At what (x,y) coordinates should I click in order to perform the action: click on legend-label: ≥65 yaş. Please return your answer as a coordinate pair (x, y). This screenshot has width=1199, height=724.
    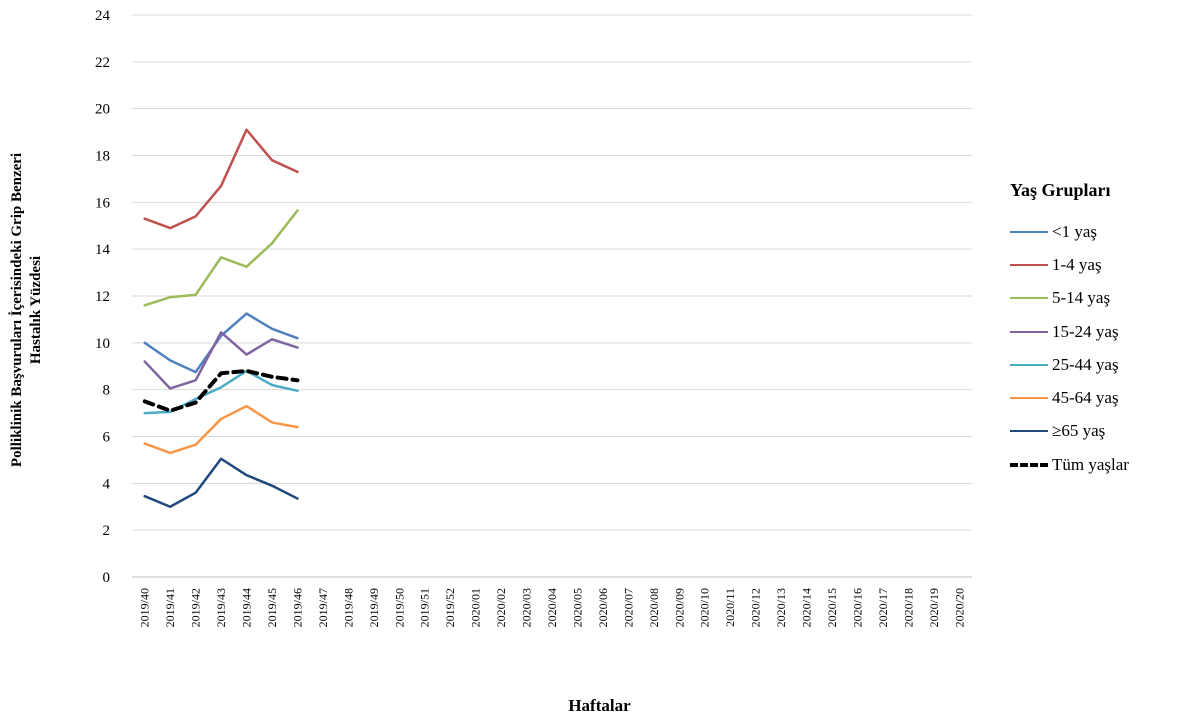
    Looking at the image, I should click on (1079, 431).